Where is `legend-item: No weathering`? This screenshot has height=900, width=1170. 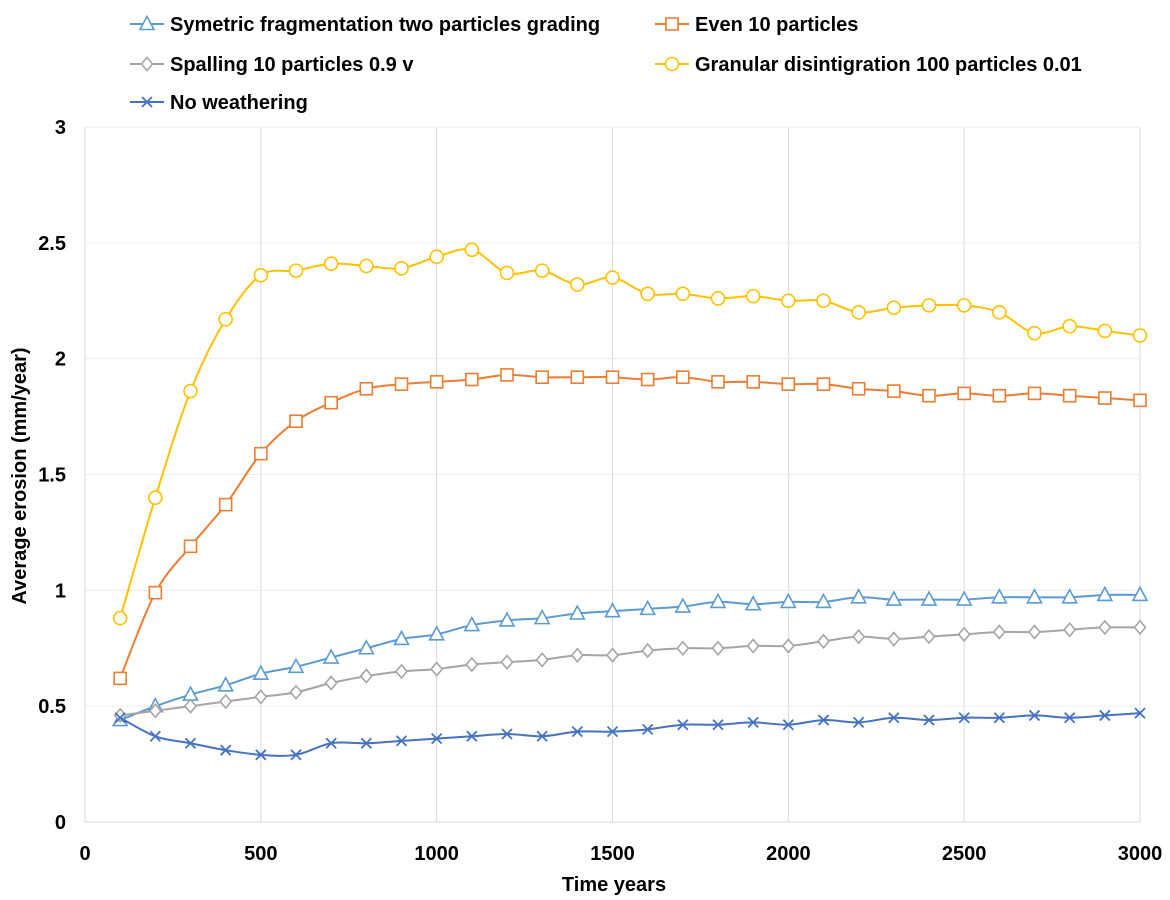
legend-item: No weathering is located at coordinates (219, 103).